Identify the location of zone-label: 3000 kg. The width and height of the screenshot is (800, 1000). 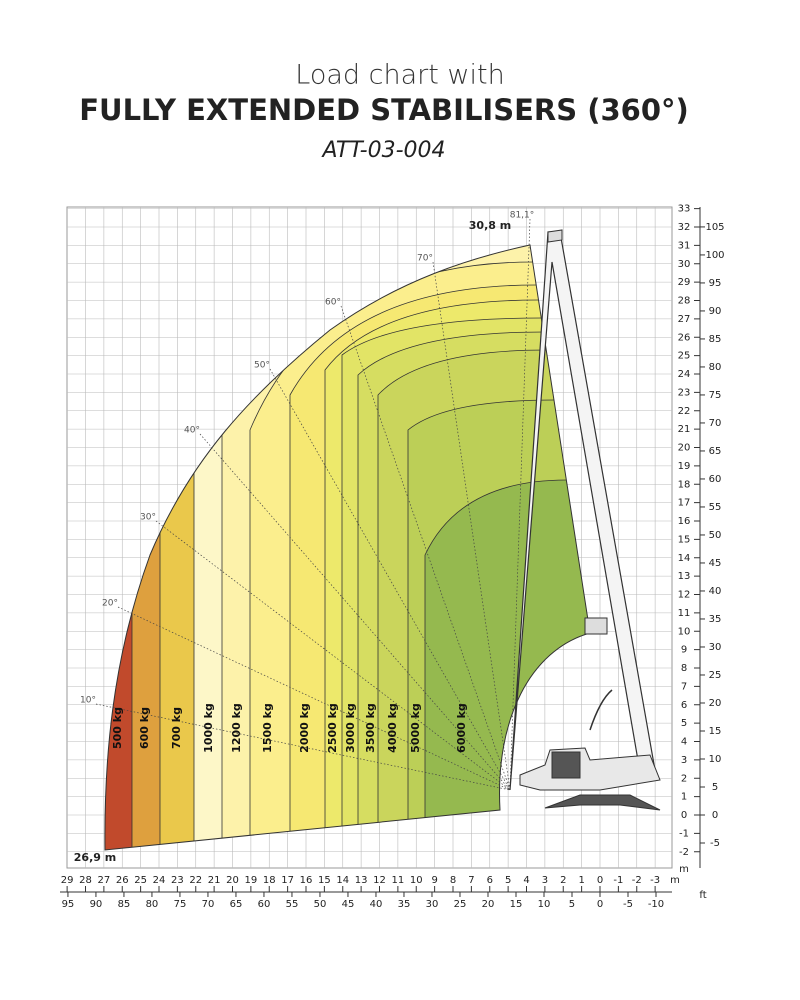
(350, 728).